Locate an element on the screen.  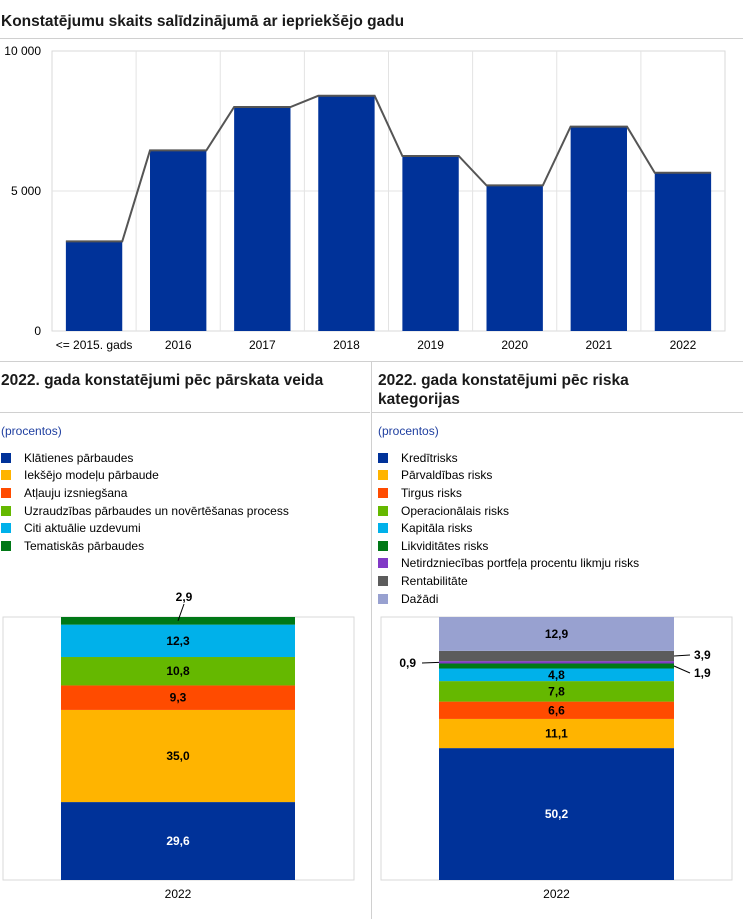
chart1-xtick-label: <= 2015. gads is located at coordinates (94, 345).